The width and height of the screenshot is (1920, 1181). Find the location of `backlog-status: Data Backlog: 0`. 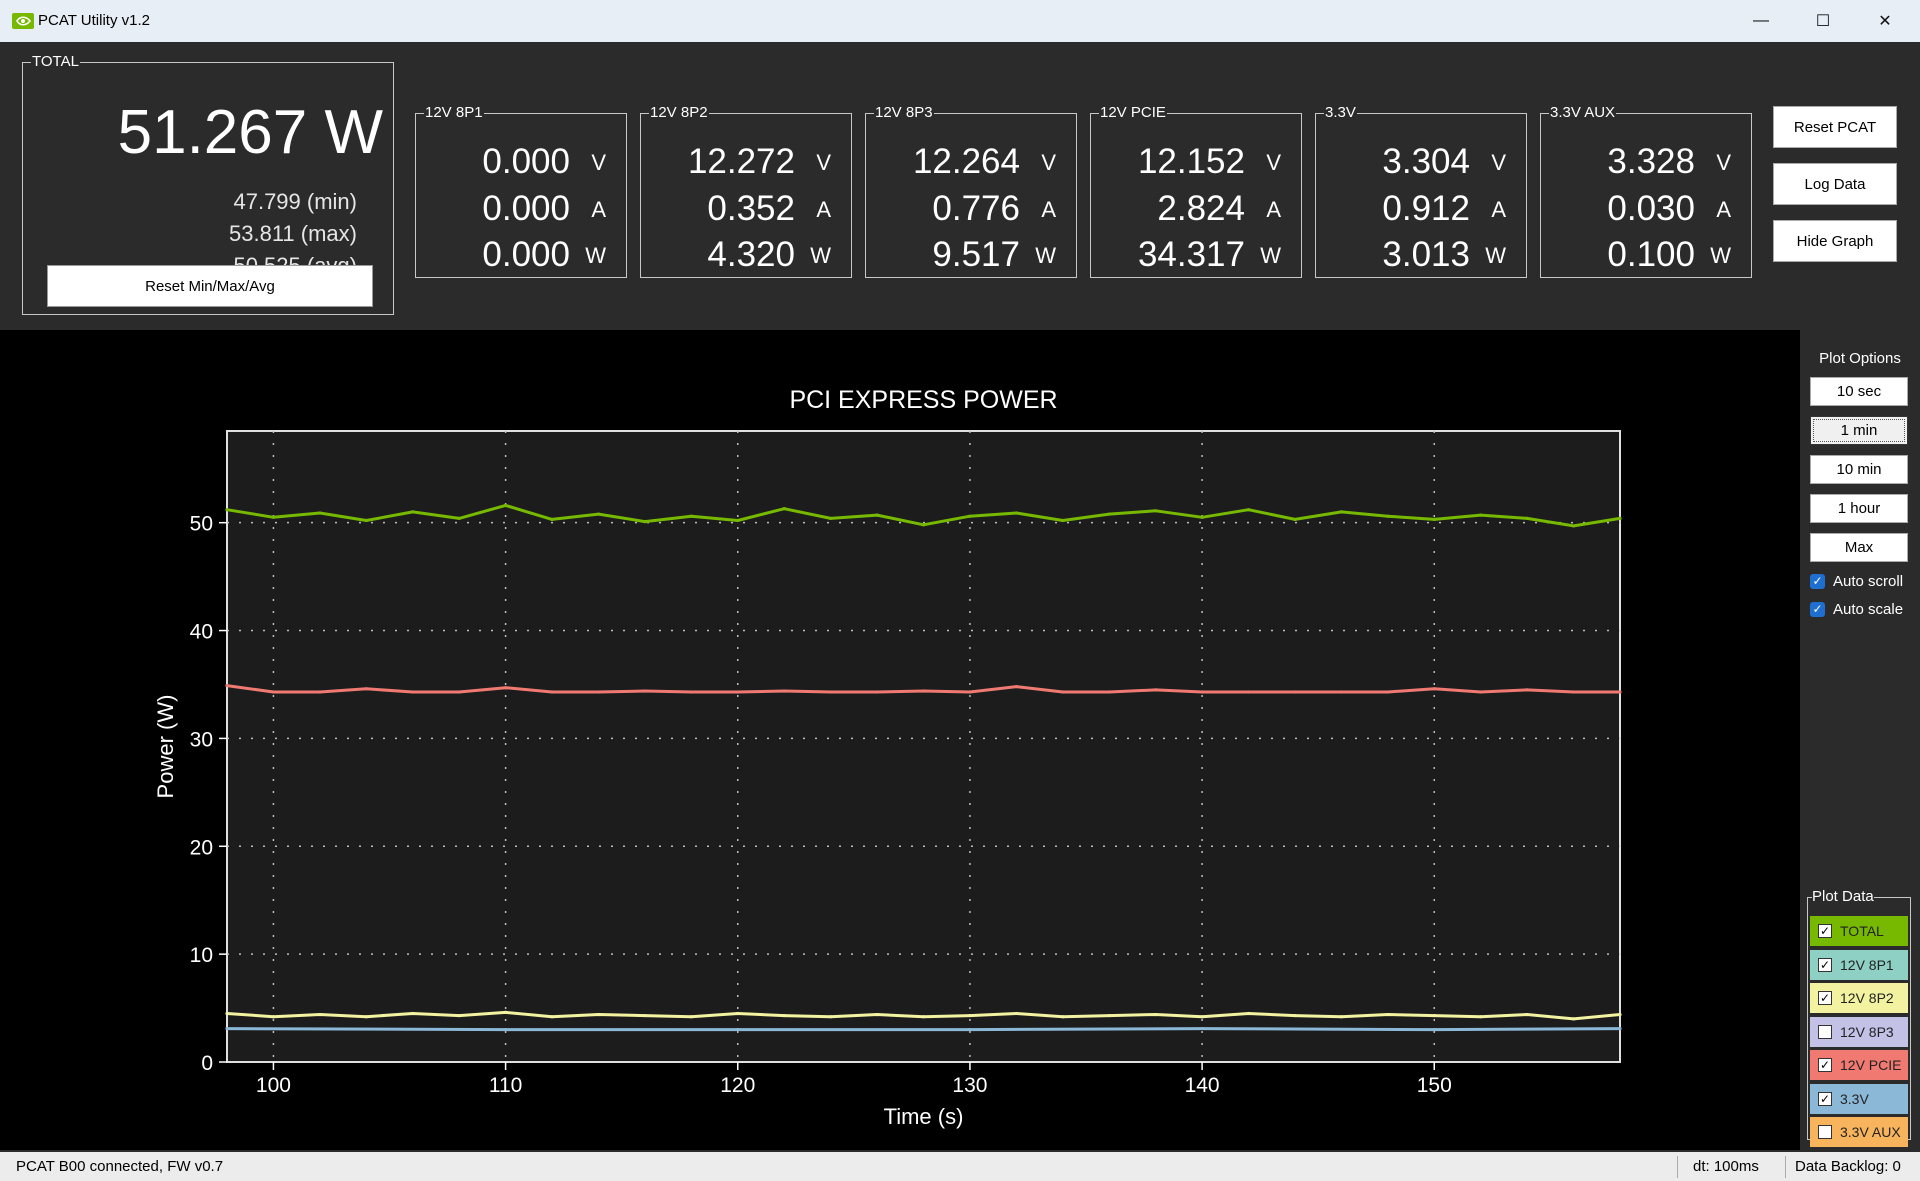

backlog-status: Data Backlog: 0 is located at coordinates (1848, 1166).